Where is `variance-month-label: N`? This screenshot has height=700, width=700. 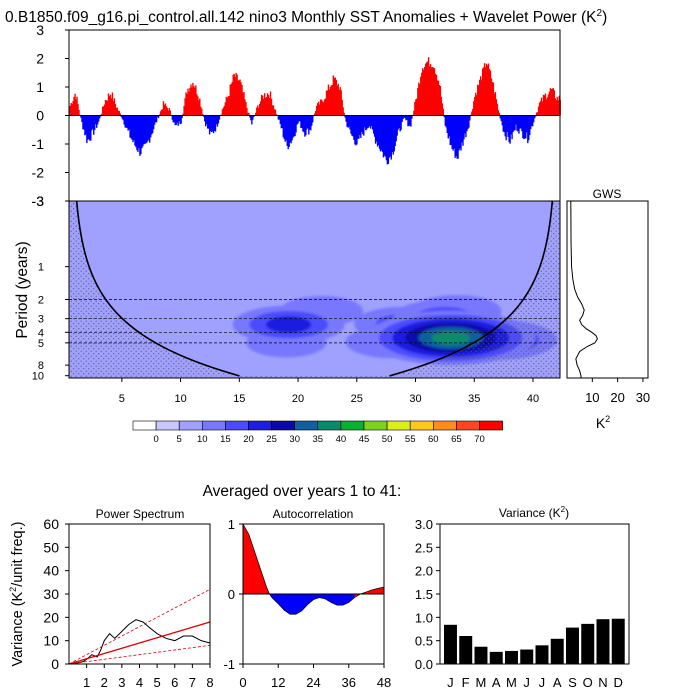 variance-month-label: N is located at coordinates (602, 682).